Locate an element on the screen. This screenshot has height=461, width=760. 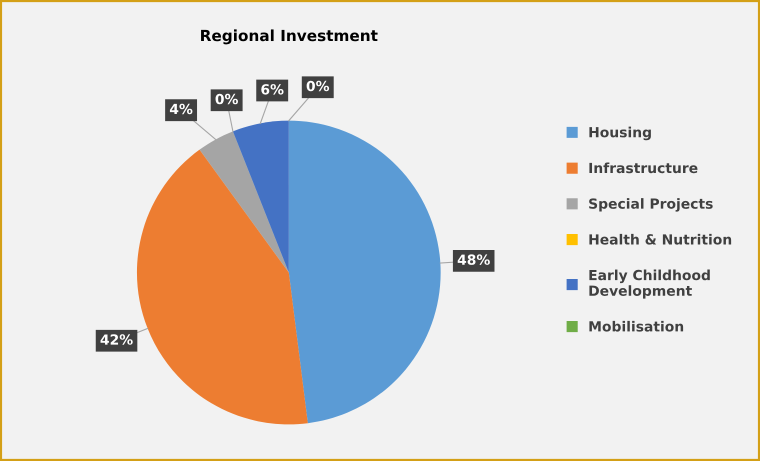
data-label: 4% is located at coordinates (181, 109).